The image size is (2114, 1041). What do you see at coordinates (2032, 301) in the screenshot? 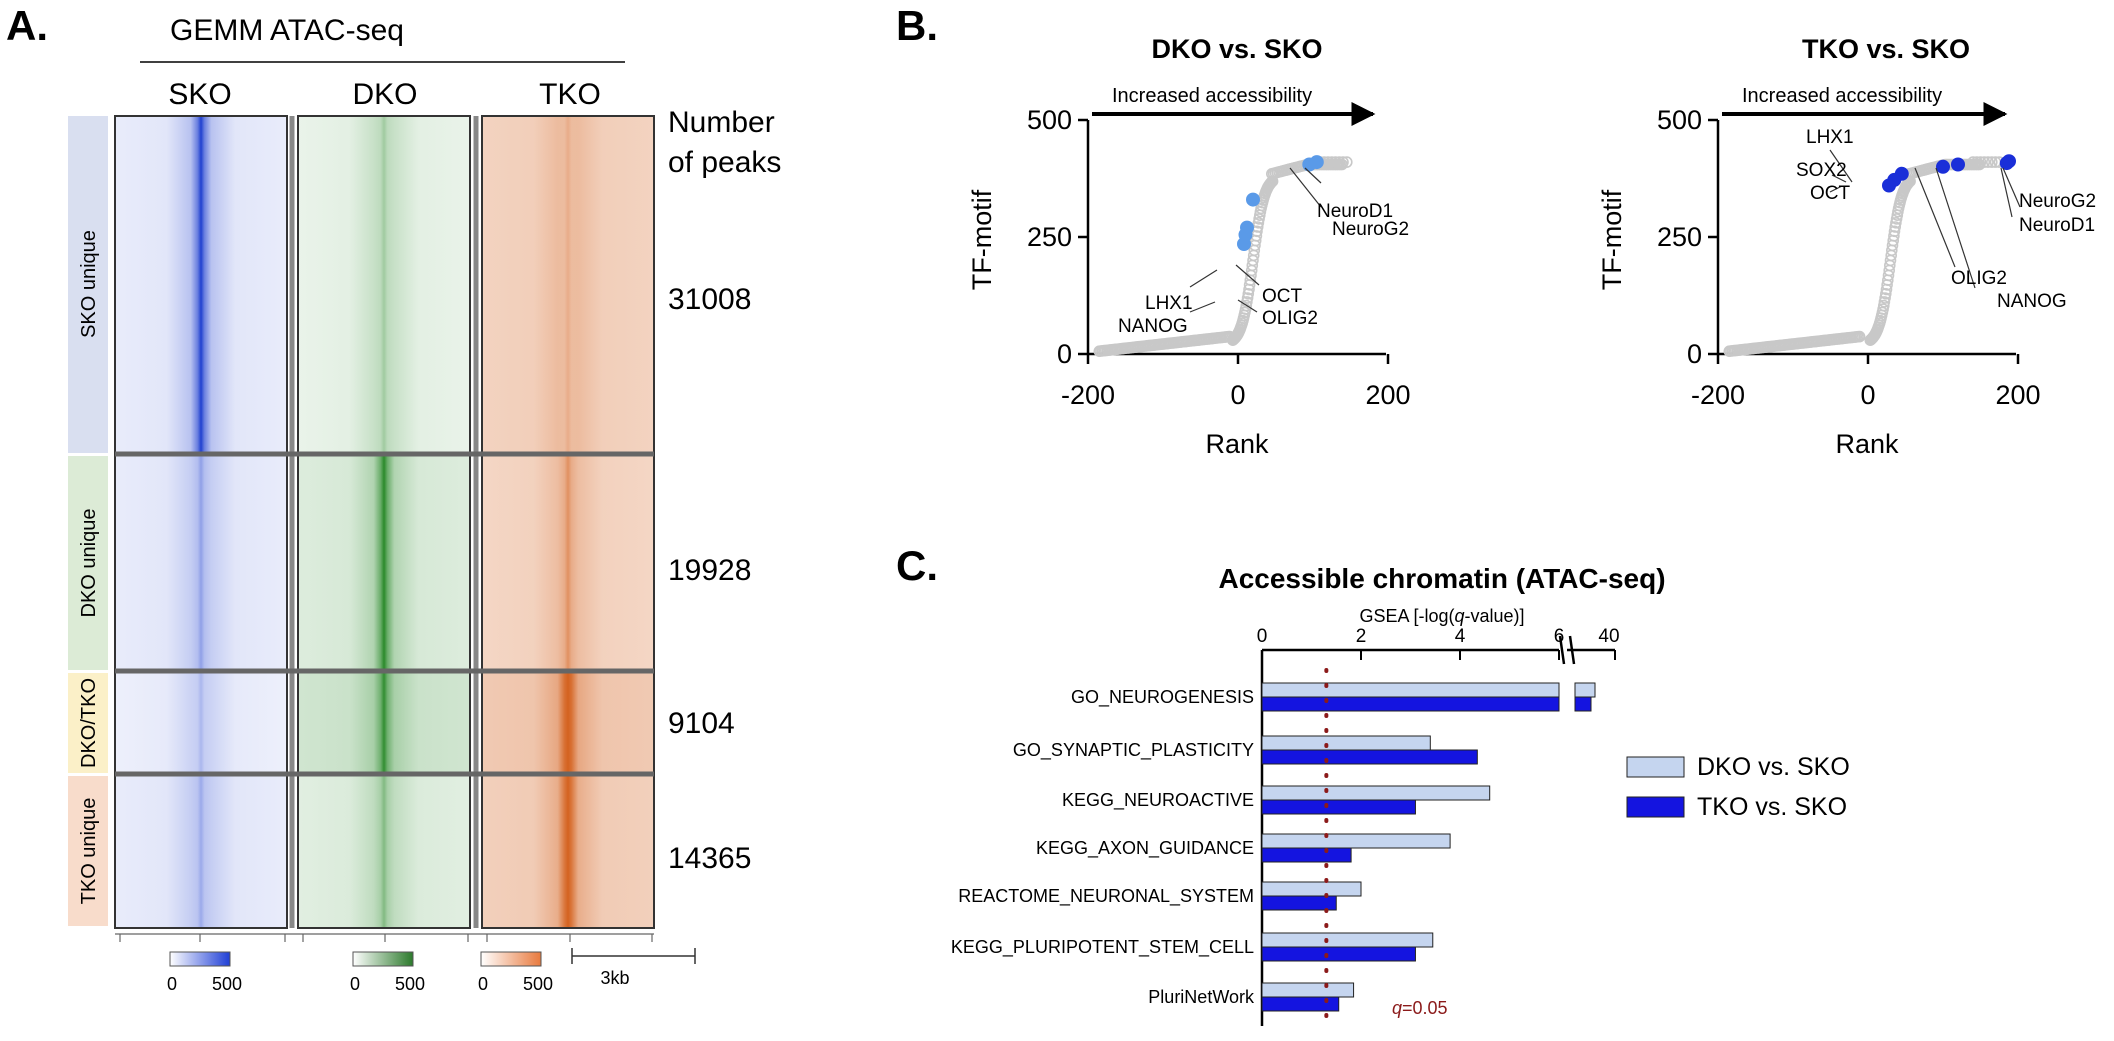
I see `annotation-nanog-tko: NANOG` at bounding box center [2032, 301].